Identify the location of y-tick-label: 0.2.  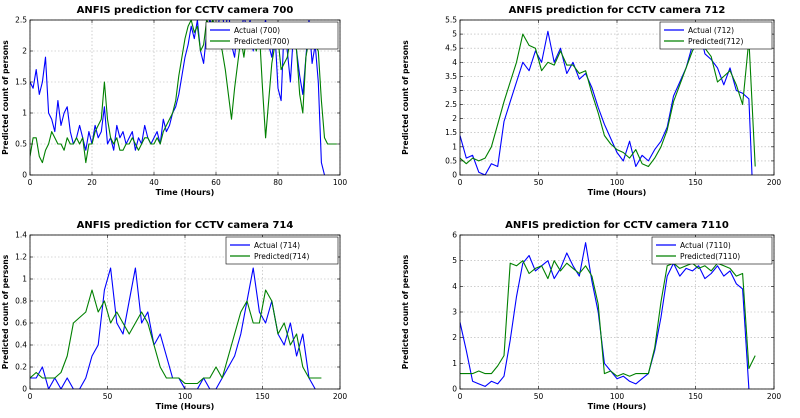
(21, 367).